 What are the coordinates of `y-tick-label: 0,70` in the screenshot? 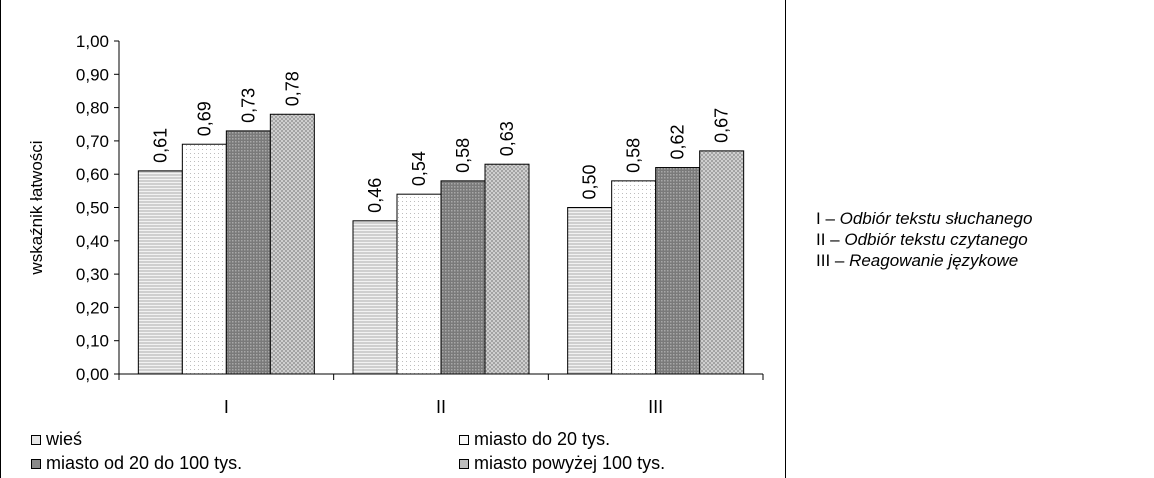 It's located at (92, 141).